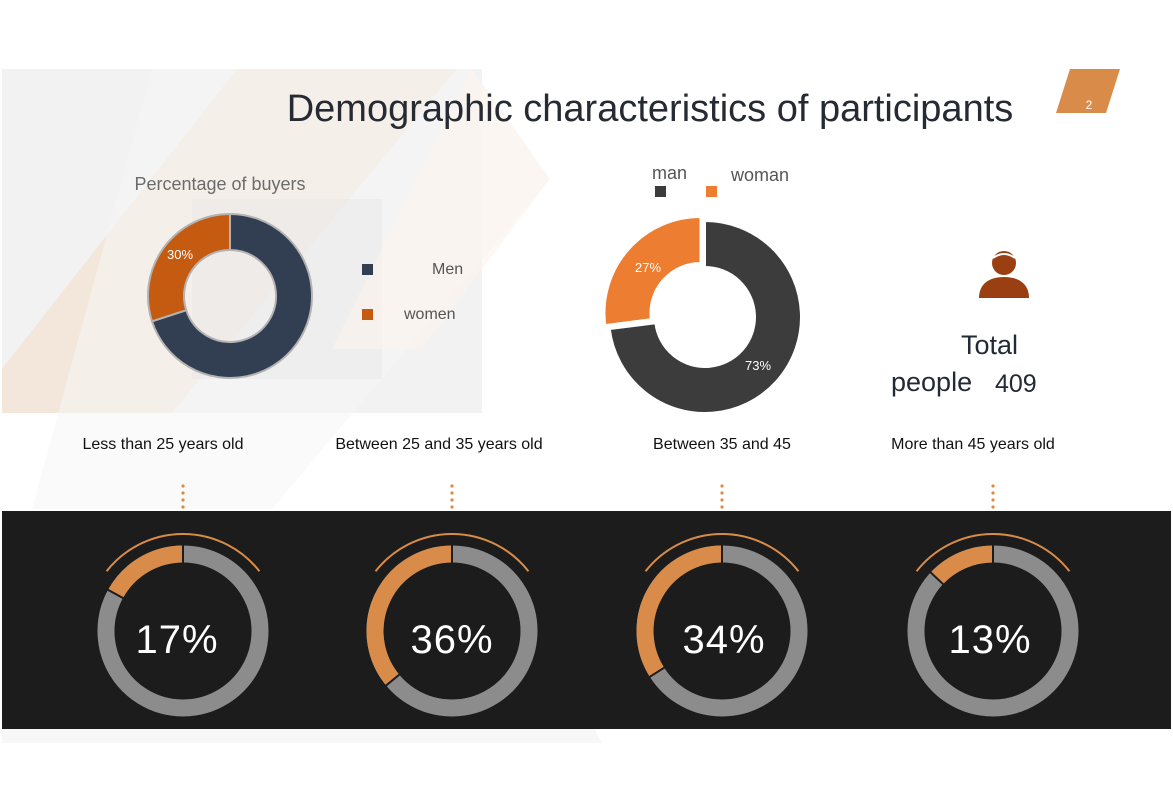  What do you see at coordinates (990, 345) in the screenshot?
I see `total-label-line1: Total` at bounding box center [990, 345].